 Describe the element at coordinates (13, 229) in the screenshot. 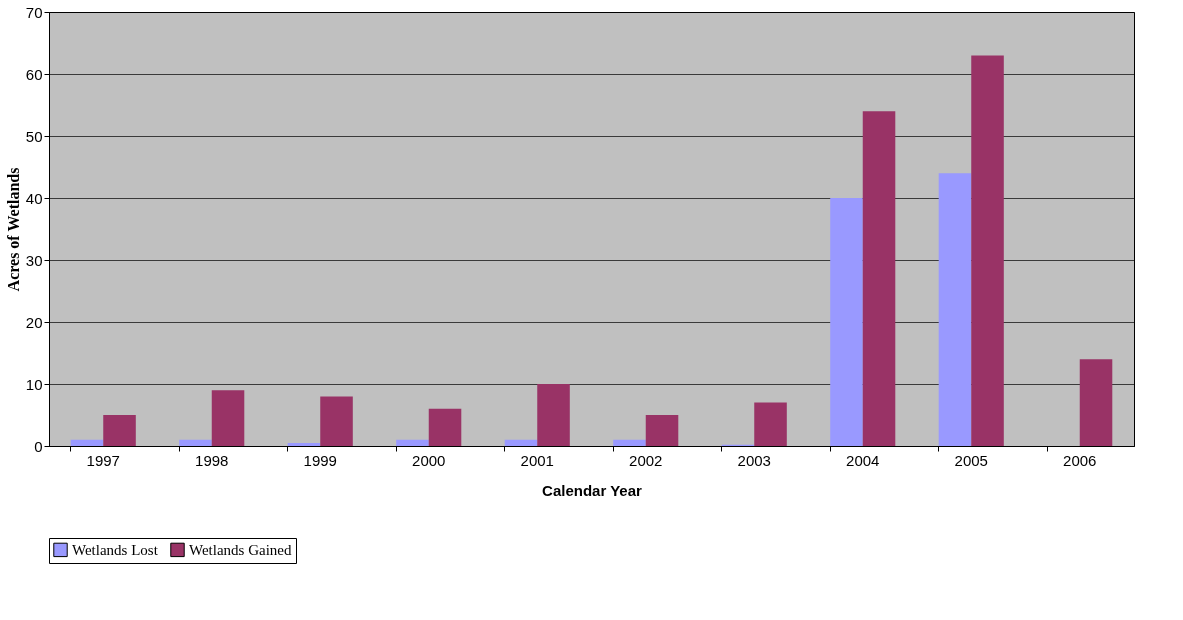

I see `y-axis-title: Acres of Wetlands` at that location.